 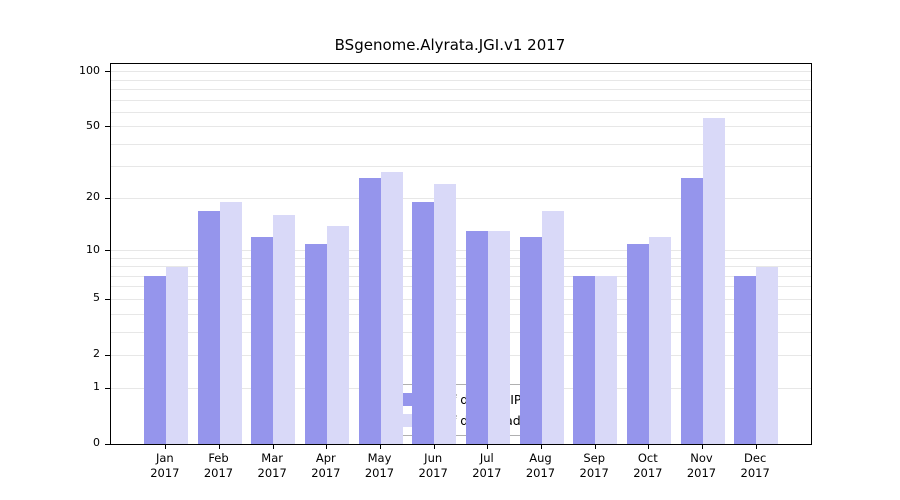 I want to click on x-axis-label-jan: Jan 2017, so click(x=165, y=465).